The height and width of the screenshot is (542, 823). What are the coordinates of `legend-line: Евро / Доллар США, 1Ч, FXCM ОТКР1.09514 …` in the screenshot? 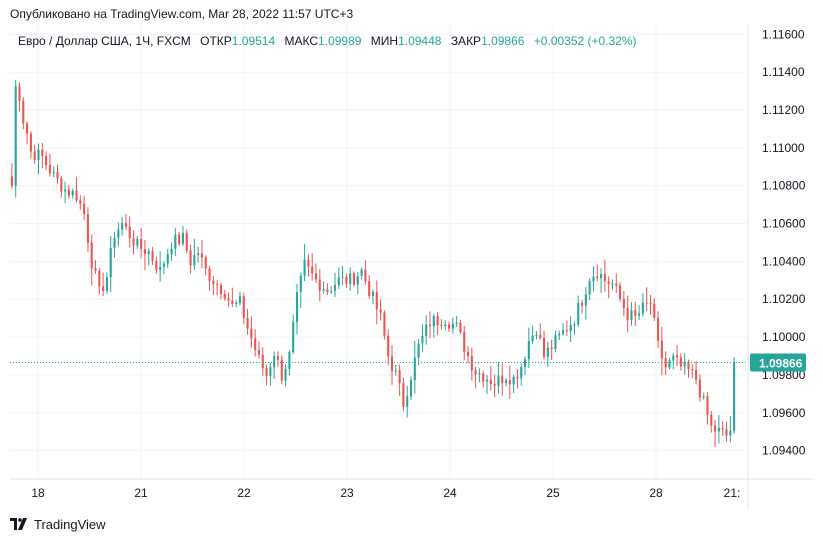 It's located at (327, 41).